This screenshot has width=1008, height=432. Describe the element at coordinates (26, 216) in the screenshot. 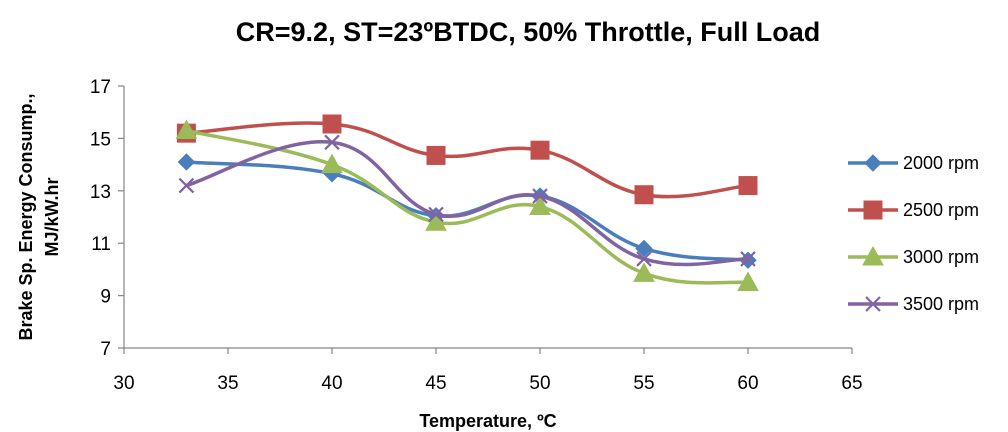

I see `y-axis-title-line1: Brake Sp. Energy Consump.,` at that location.